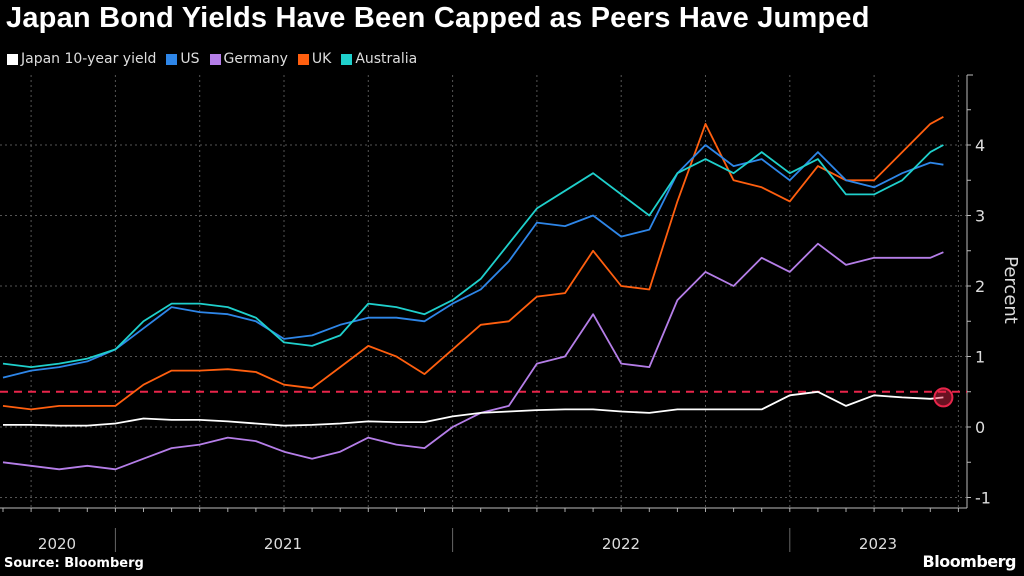 The image size is (1024, 576). Describe the element at coordinates (980, 357) in the screenshot. I see `y-tick-label: 1` at that location.